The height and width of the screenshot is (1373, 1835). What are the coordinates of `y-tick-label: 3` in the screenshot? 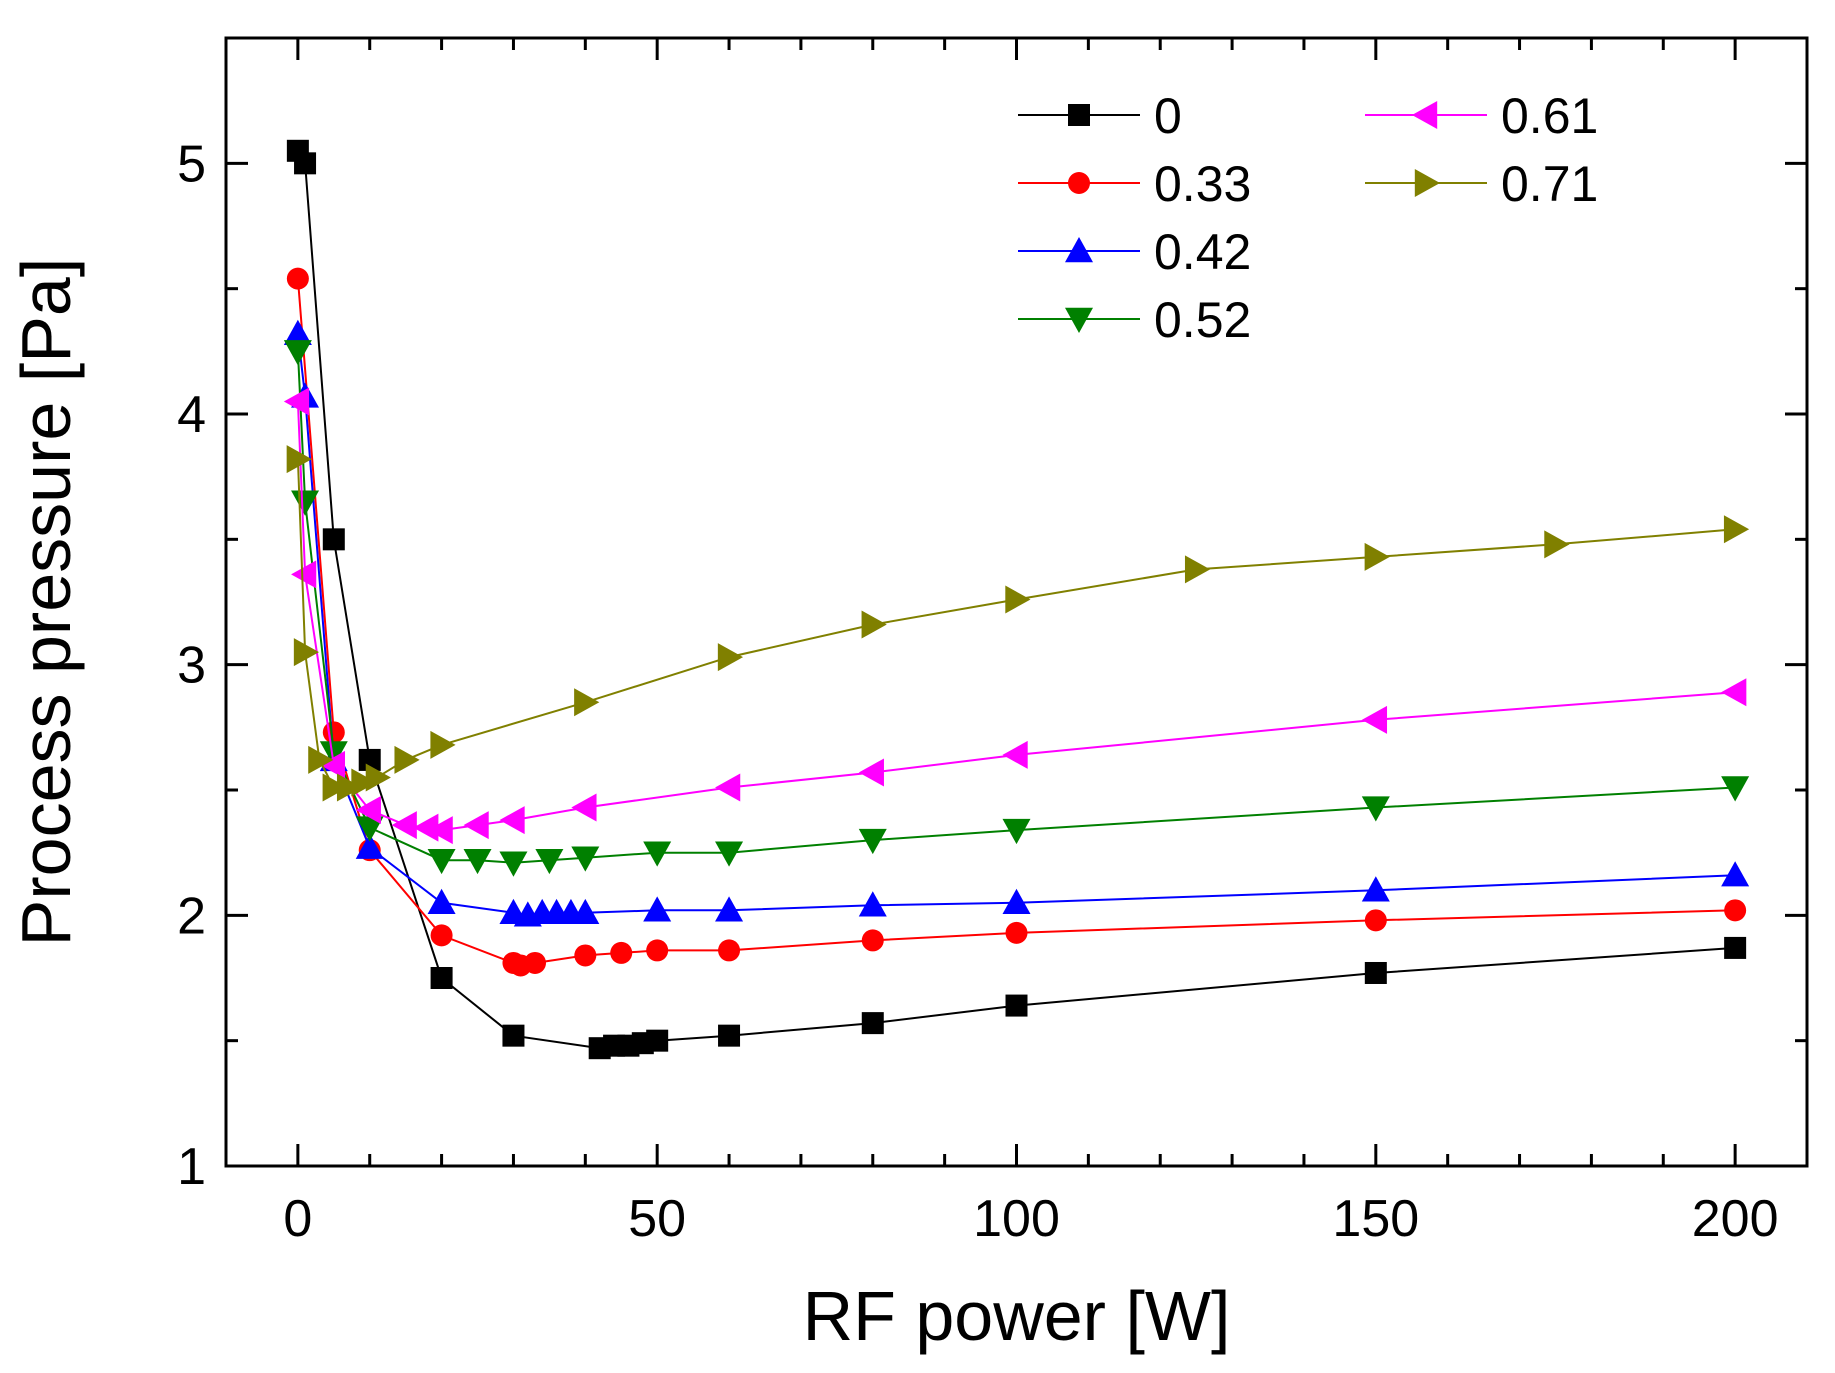 It's located at (191, 666).